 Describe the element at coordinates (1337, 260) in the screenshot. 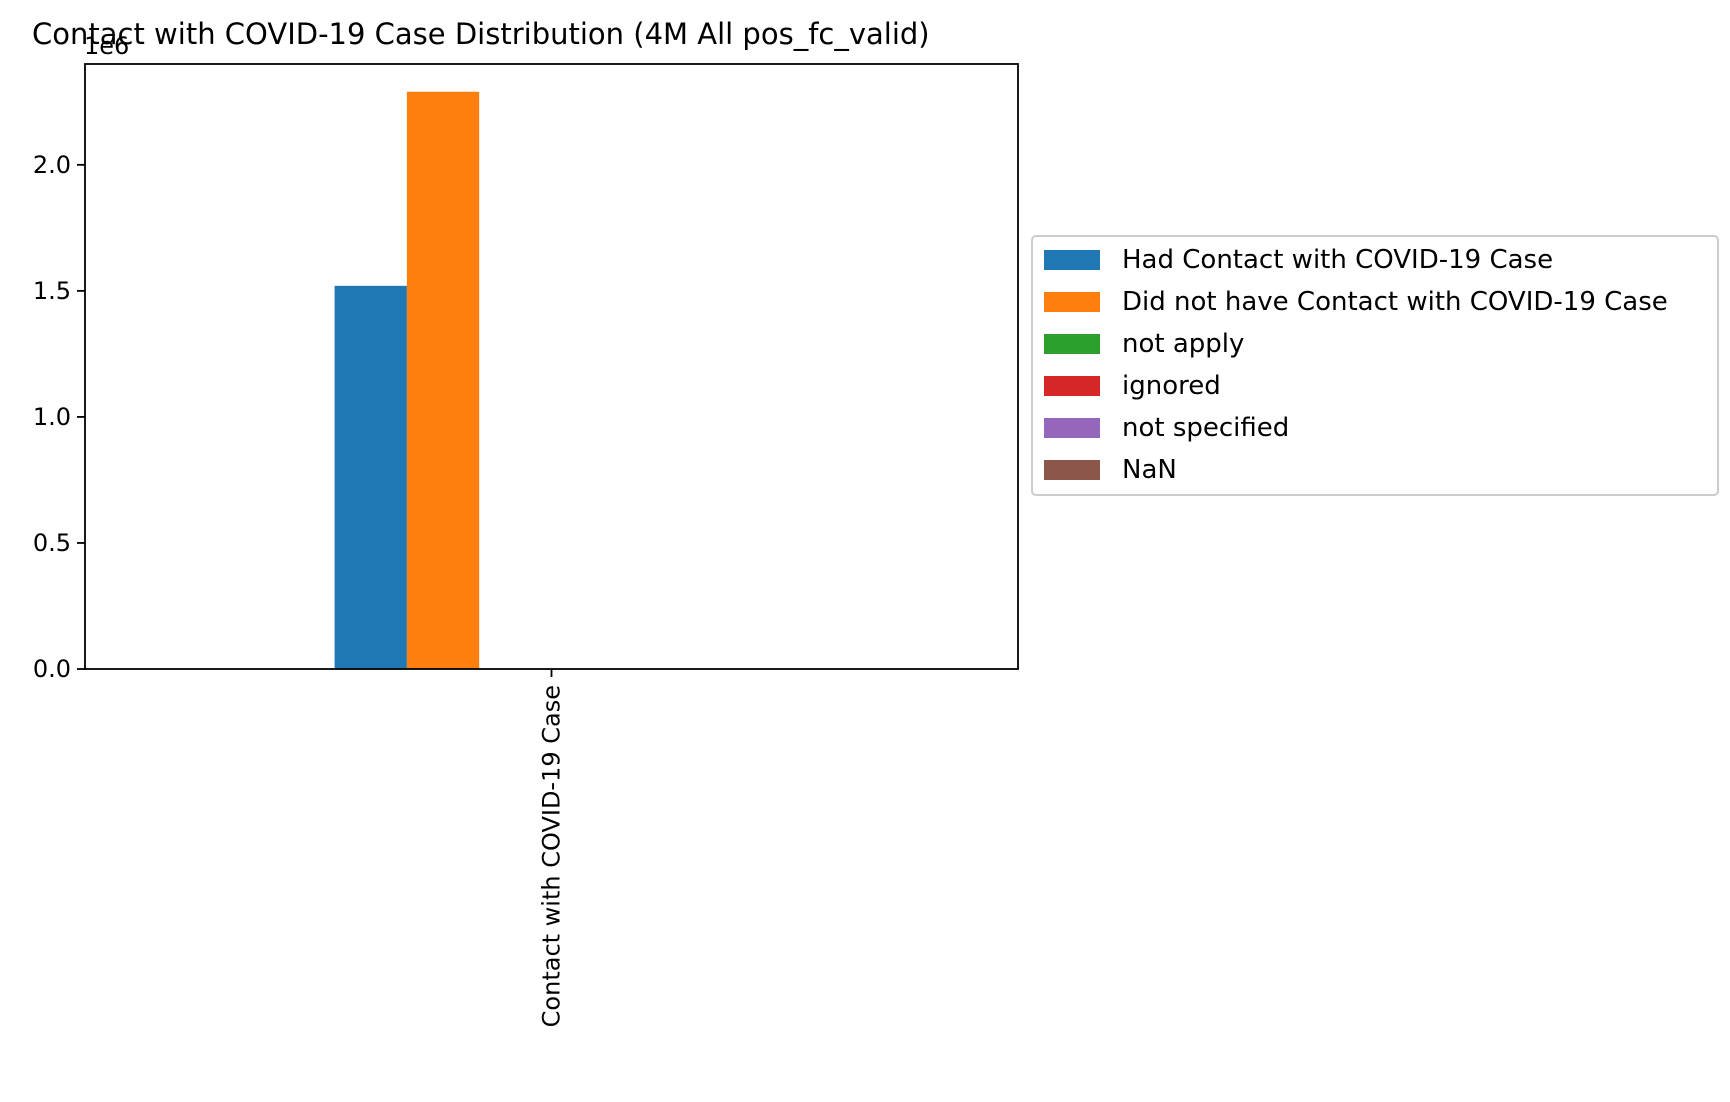

I see `legend-label: Had Contact with COVID-19 Case` at that location.